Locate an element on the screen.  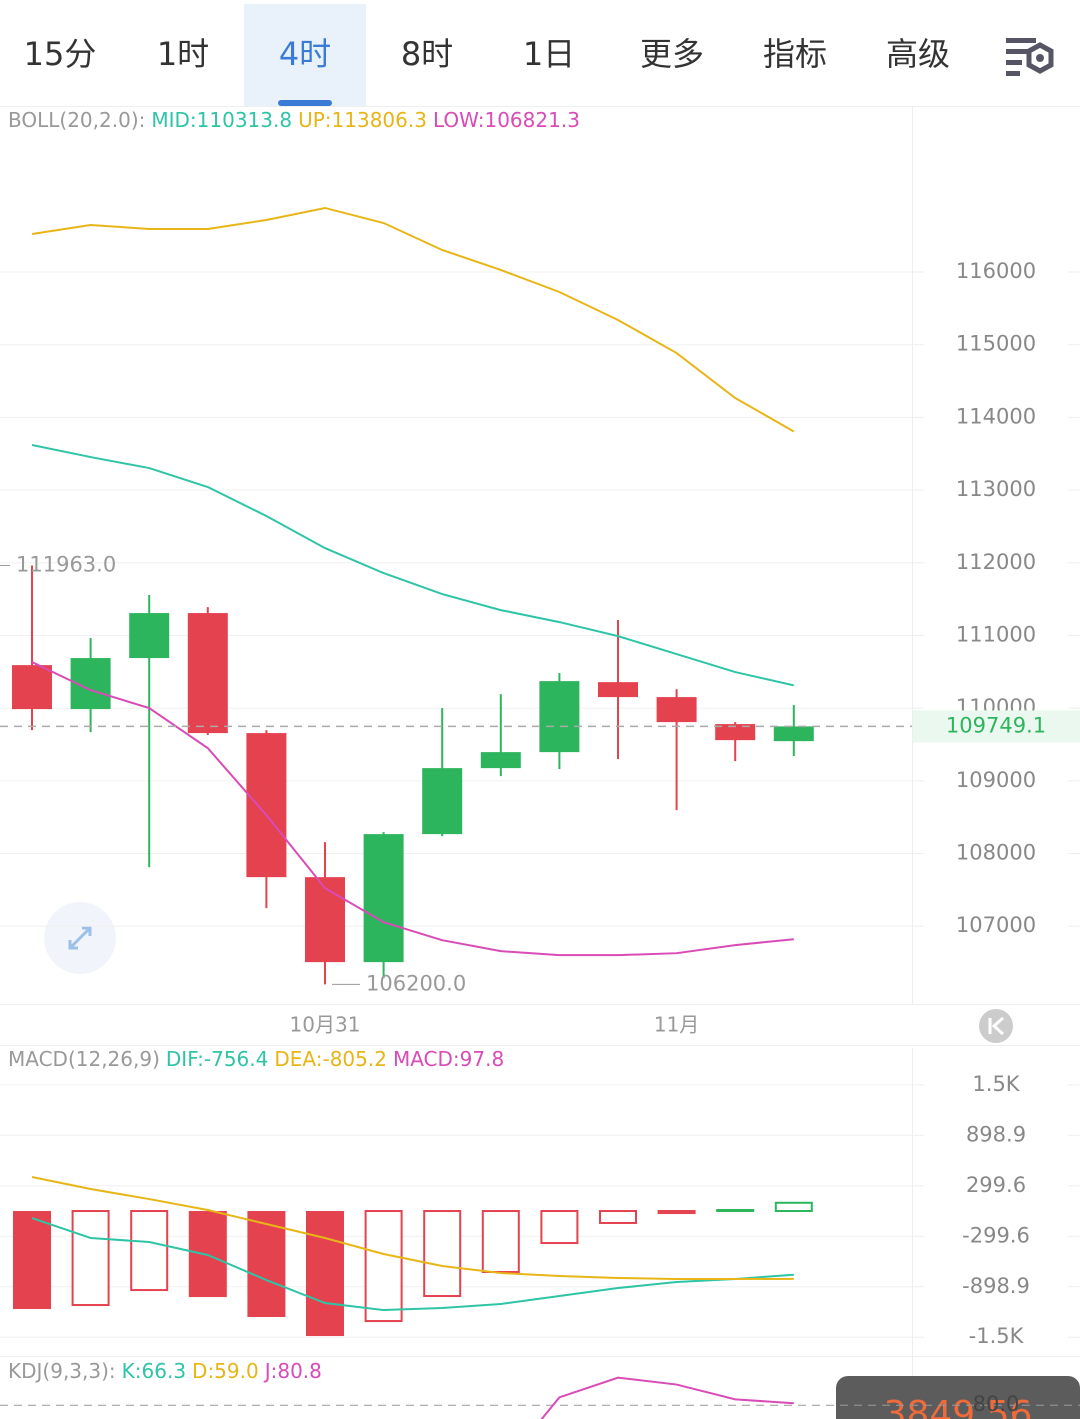
tab: 1时 is located at coordinates (183, 54).